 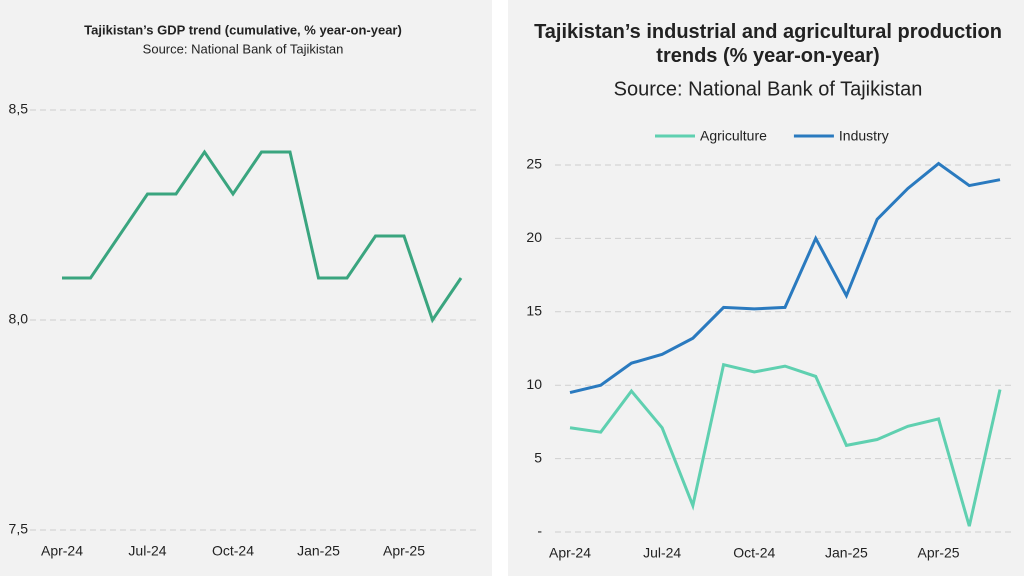 I want to click on y-tick-label: 8,5, so click(x=19, y=109).